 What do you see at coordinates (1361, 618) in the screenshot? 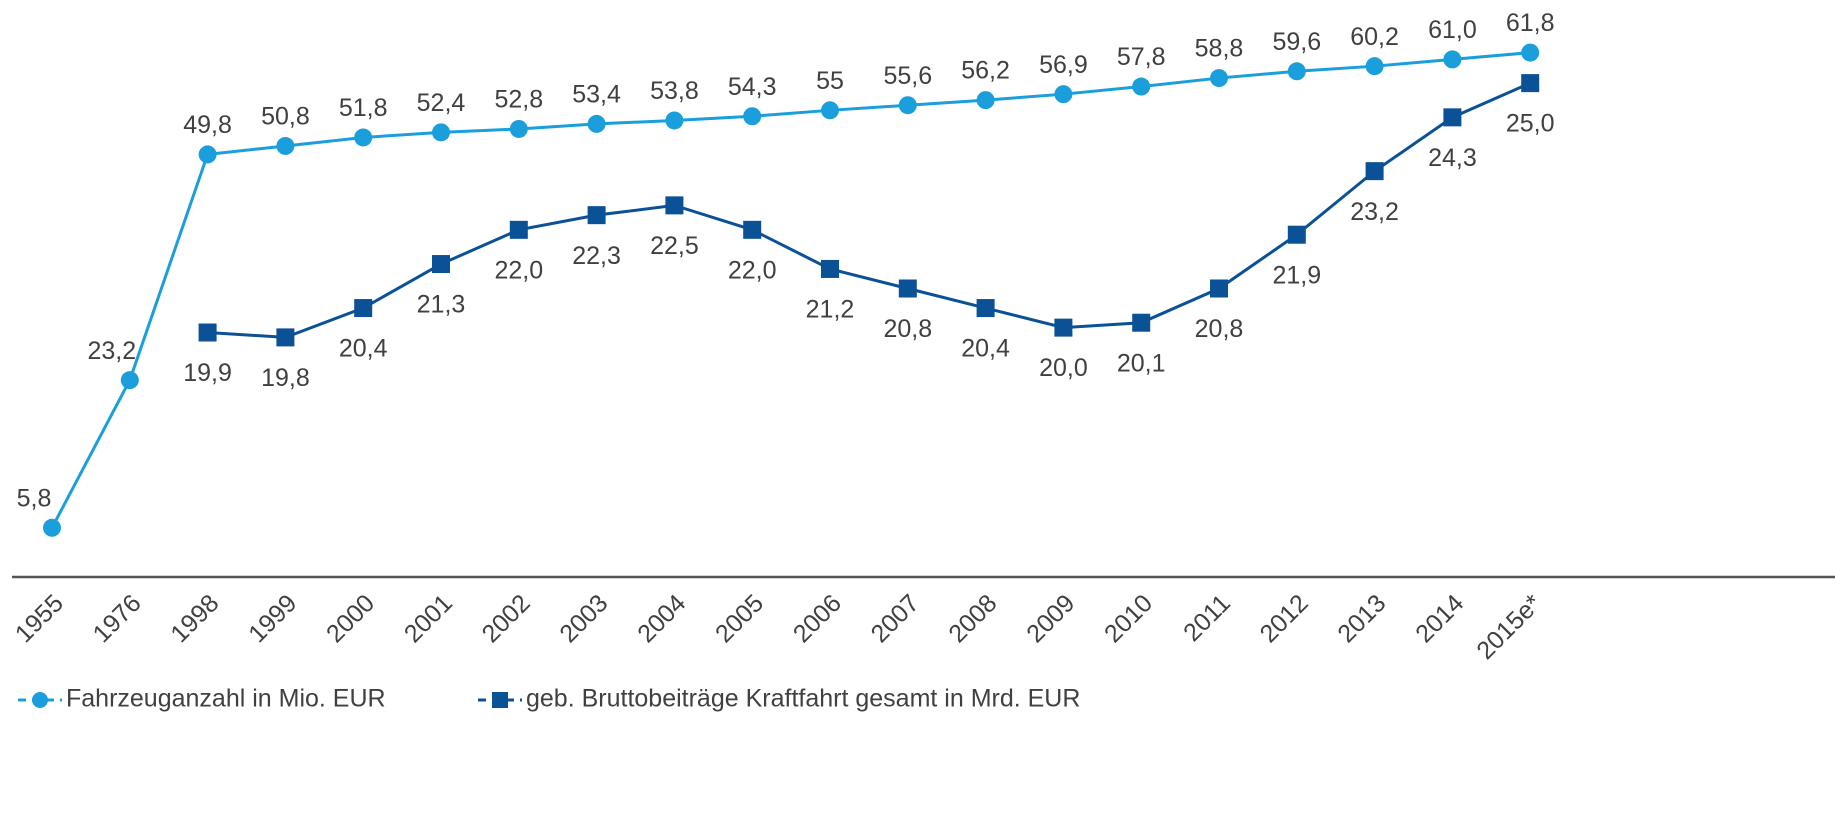
I see `x-tick-label: 2013` at bounding box center [1361, 618].